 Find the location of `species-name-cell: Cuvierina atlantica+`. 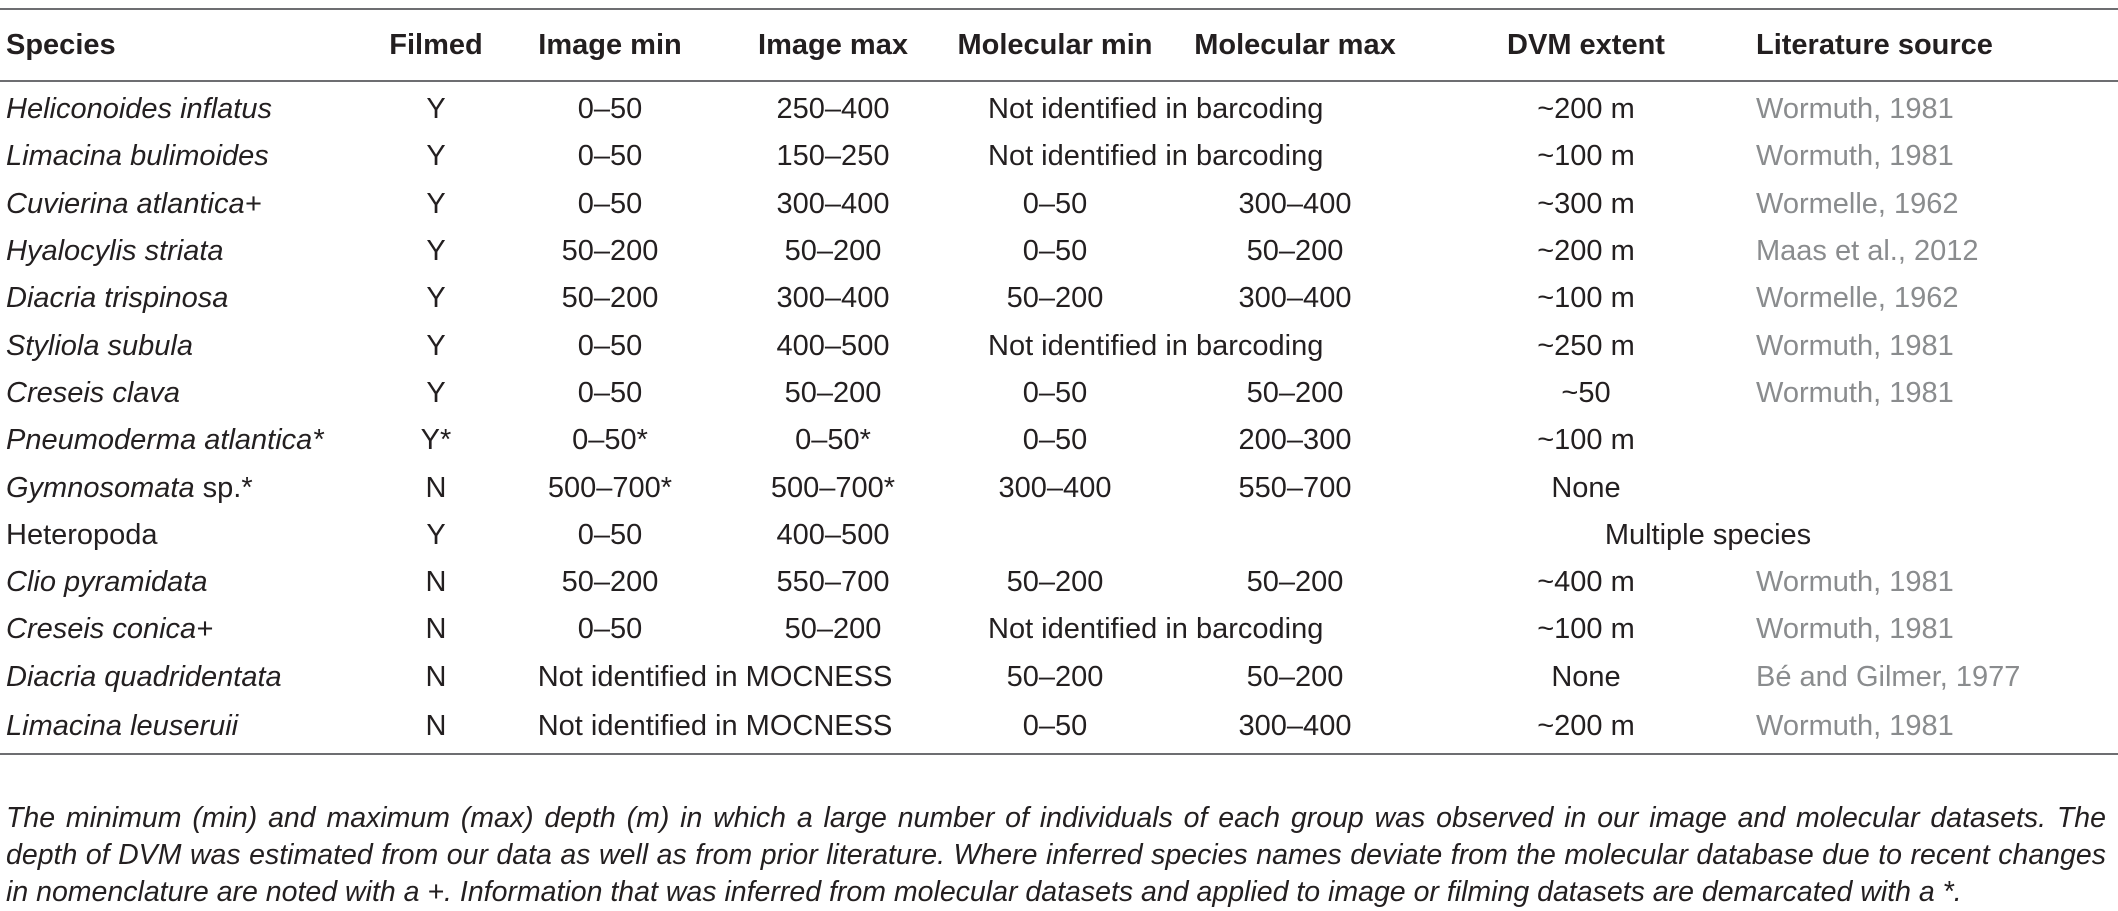

species-name-cell: Cuvierina atlantica+ is located at coordinates (190, 204).